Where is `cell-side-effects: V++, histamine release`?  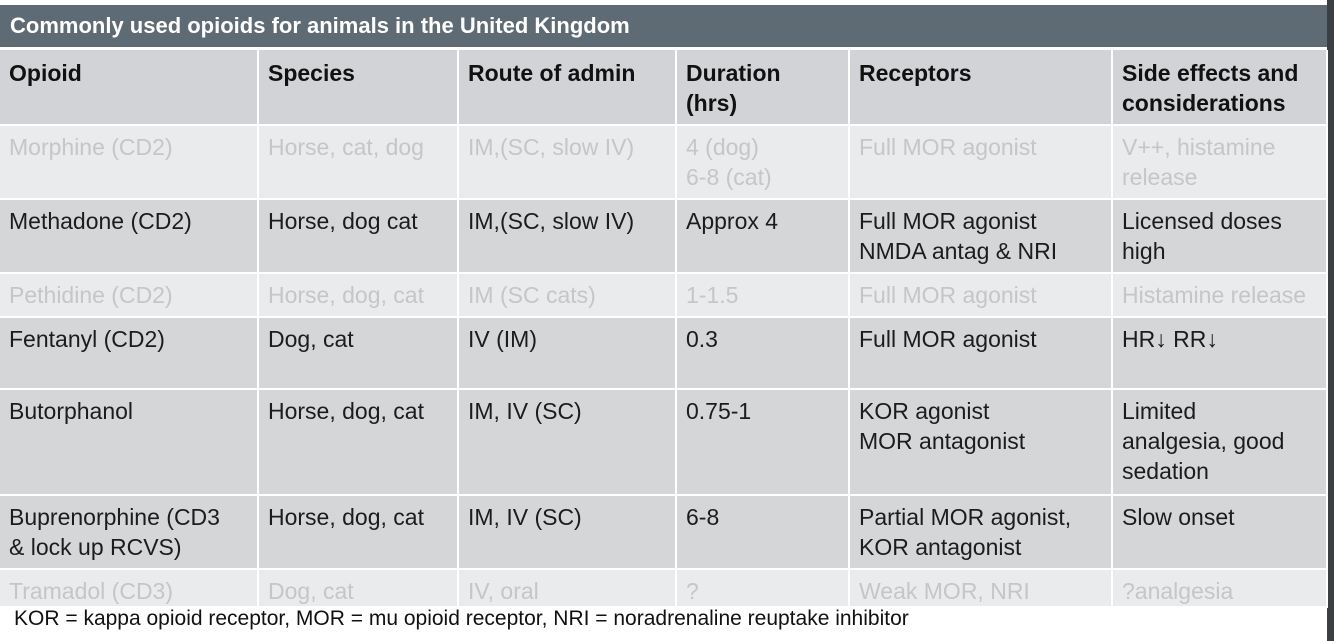
cell-side-effects: V++, histamine release is located at coordinates (1220, 162).